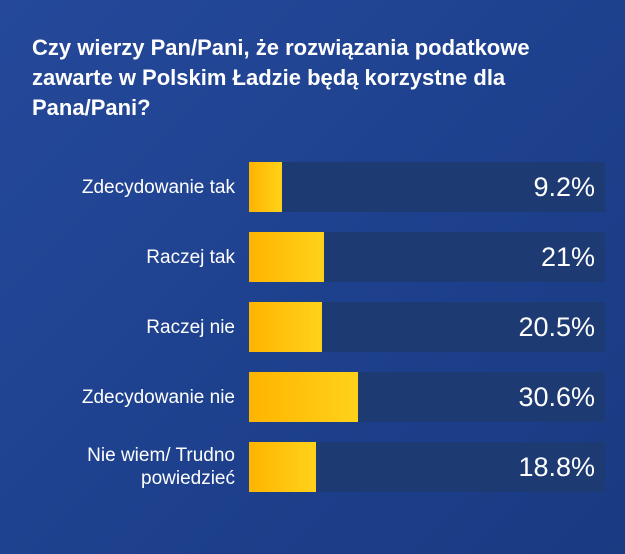 The height and width of the screenshot is (554, 625). What do you see at coordinates (158, 187) in the screenshot?
I see `category-label: Zdecydowanie tak` at bounding box center [158, 187].